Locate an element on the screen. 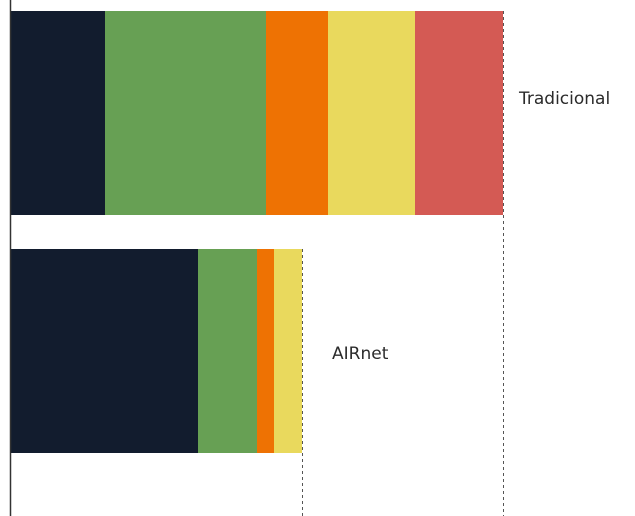 The width and height of the screenshot is (635, 516). bar-label-airnet: AIRnet is located at coordinates (360, 354).